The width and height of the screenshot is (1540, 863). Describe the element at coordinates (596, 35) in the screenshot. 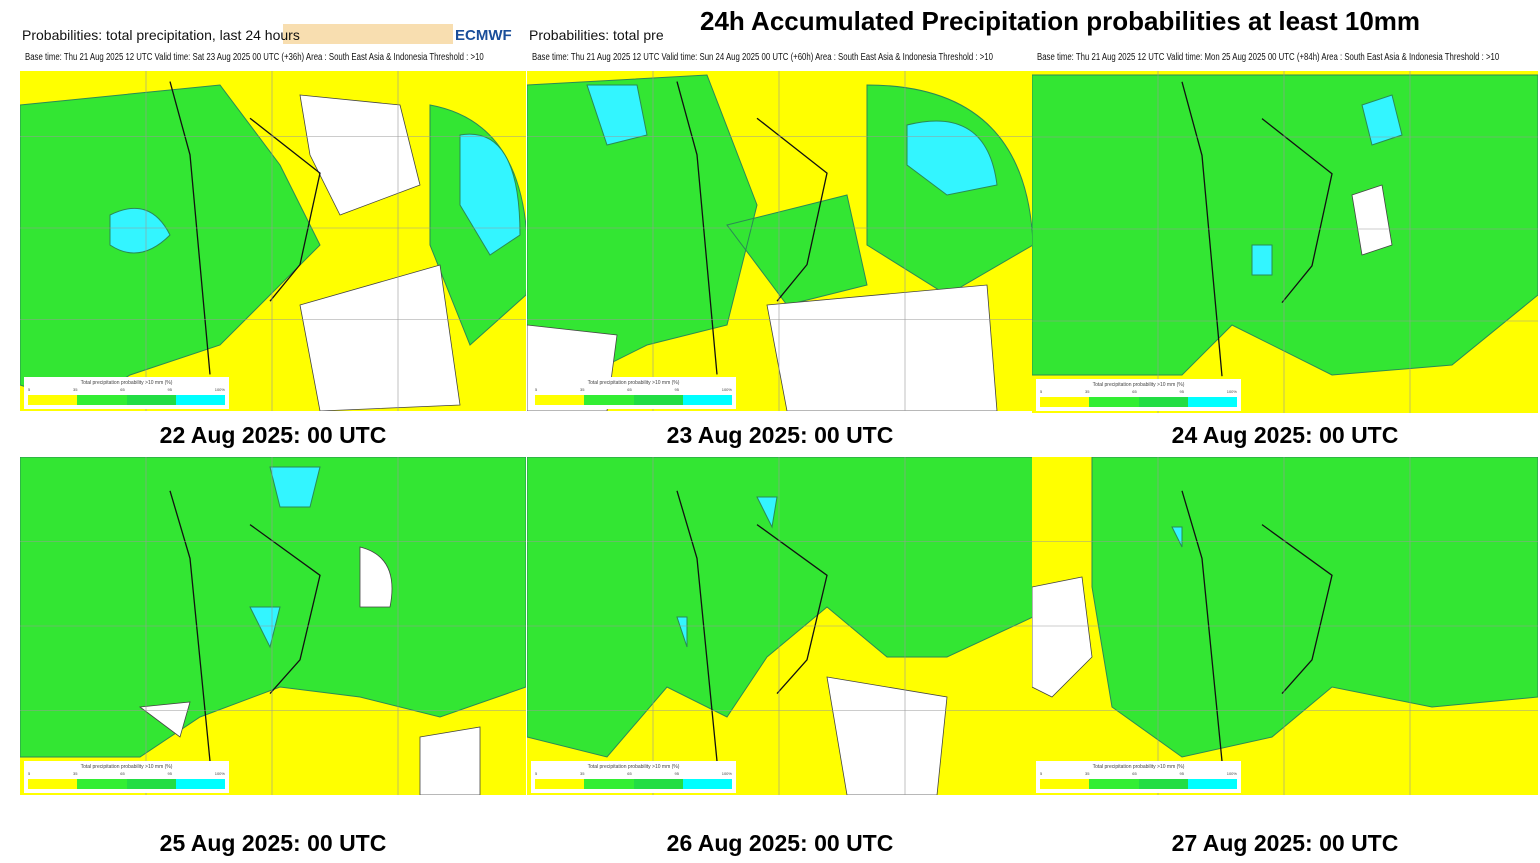

I see `product-label-truncated: Probabilities: total prec` at that location.